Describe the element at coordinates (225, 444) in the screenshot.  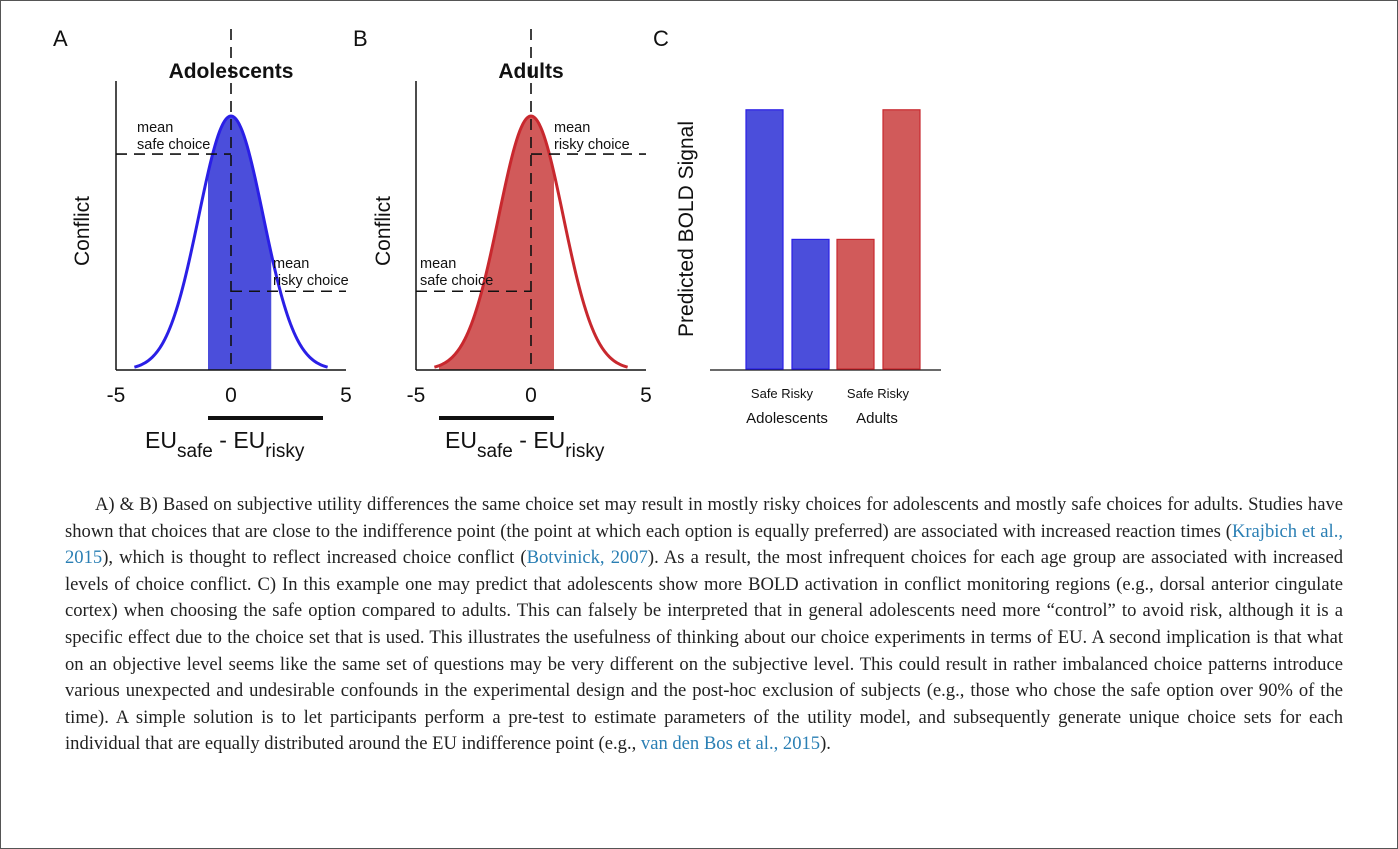
I see `panel-a-xlabel: EUsafe - EUrisky` at that location.